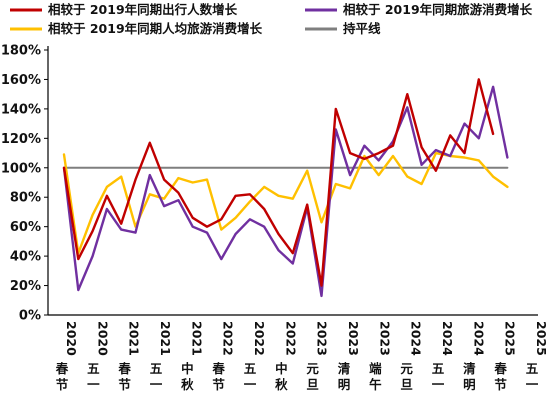  Describe the element at coordinates (143, 9) in the screenshot. I see `legend-label-1: 相较于 2019年同期出行人数增长` at that location.